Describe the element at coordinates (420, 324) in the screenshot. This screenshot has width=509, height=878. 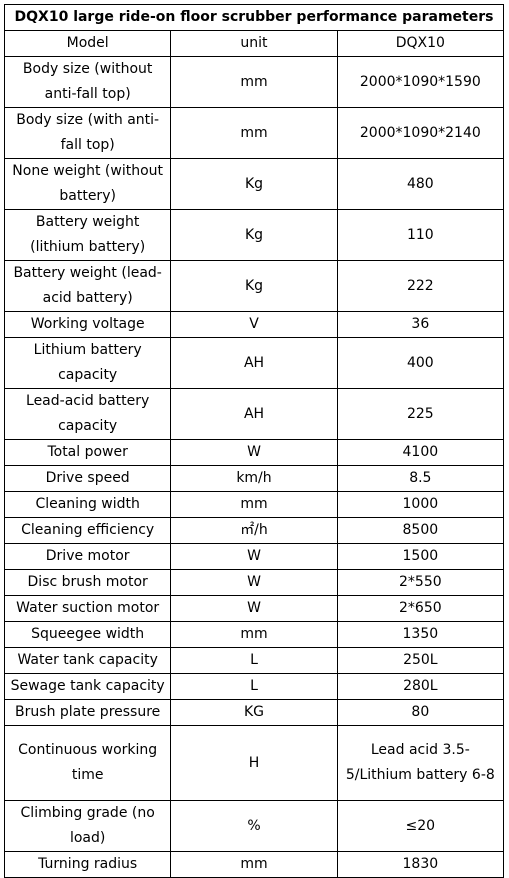
I see `value-cell: 36` at that location.